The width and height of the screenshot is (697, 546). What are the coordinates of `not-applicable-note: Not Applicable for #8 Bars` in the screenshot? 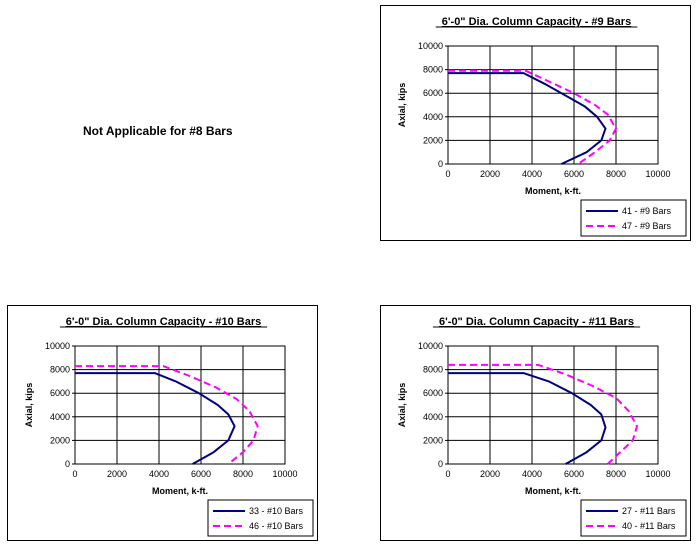 It's located at (158, 131).